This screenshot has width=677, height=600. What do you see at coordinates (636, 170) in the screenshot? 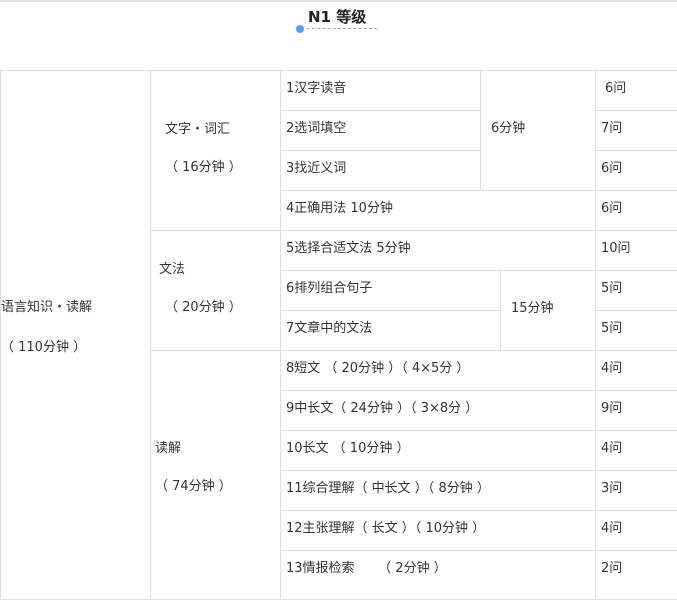
I see `table-row-3-count: 6问` at bounding box center [636, 170].